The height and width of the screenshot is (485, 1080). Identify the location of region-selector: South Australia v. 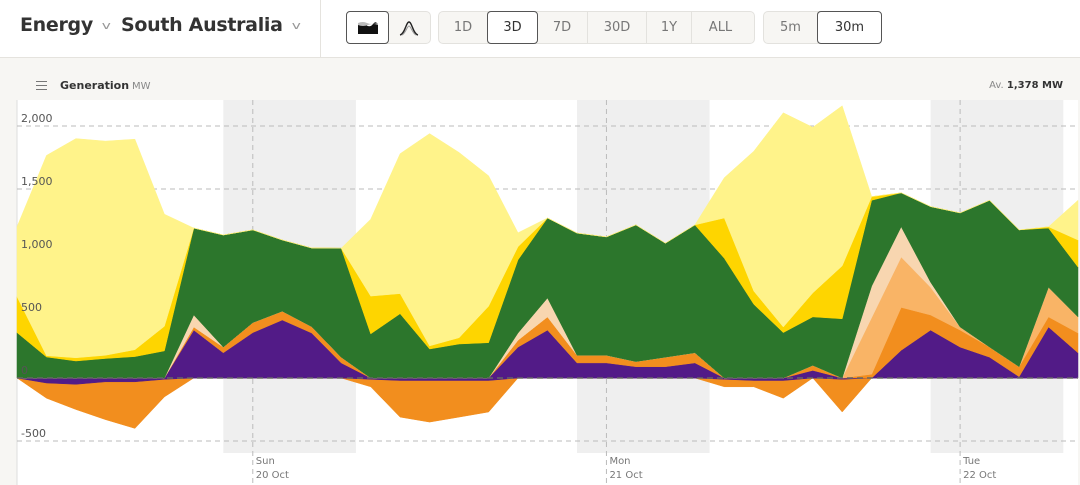
(211, 25).